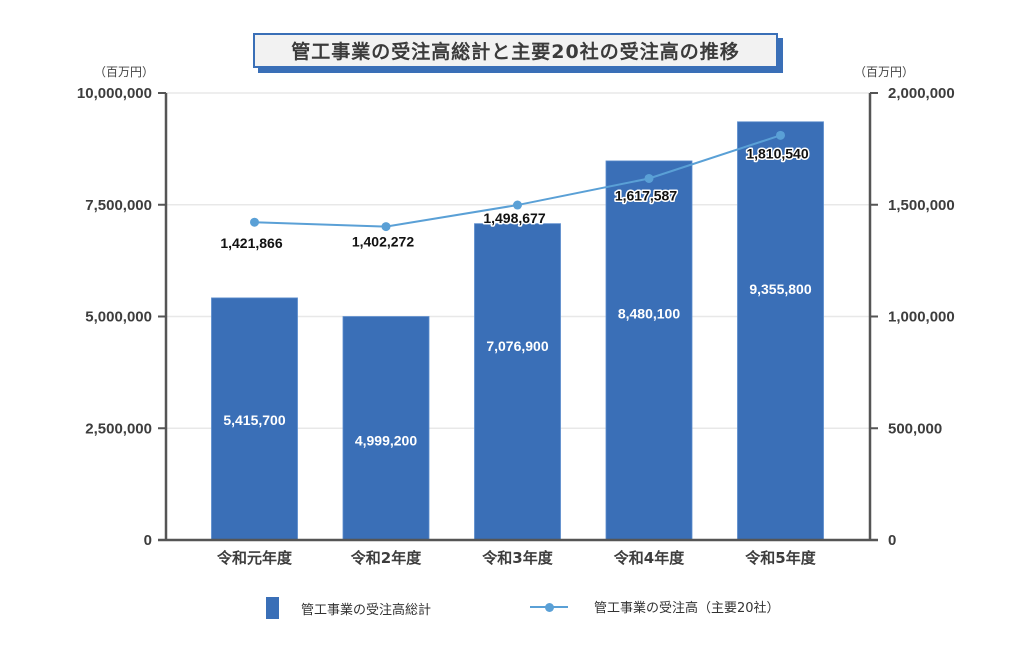 The height and width of the screenshot is (651, 1024). Describe the element at coordinates (921, 93) in the screenshot. I see `right-tick-label: 2,000,000` at that location.